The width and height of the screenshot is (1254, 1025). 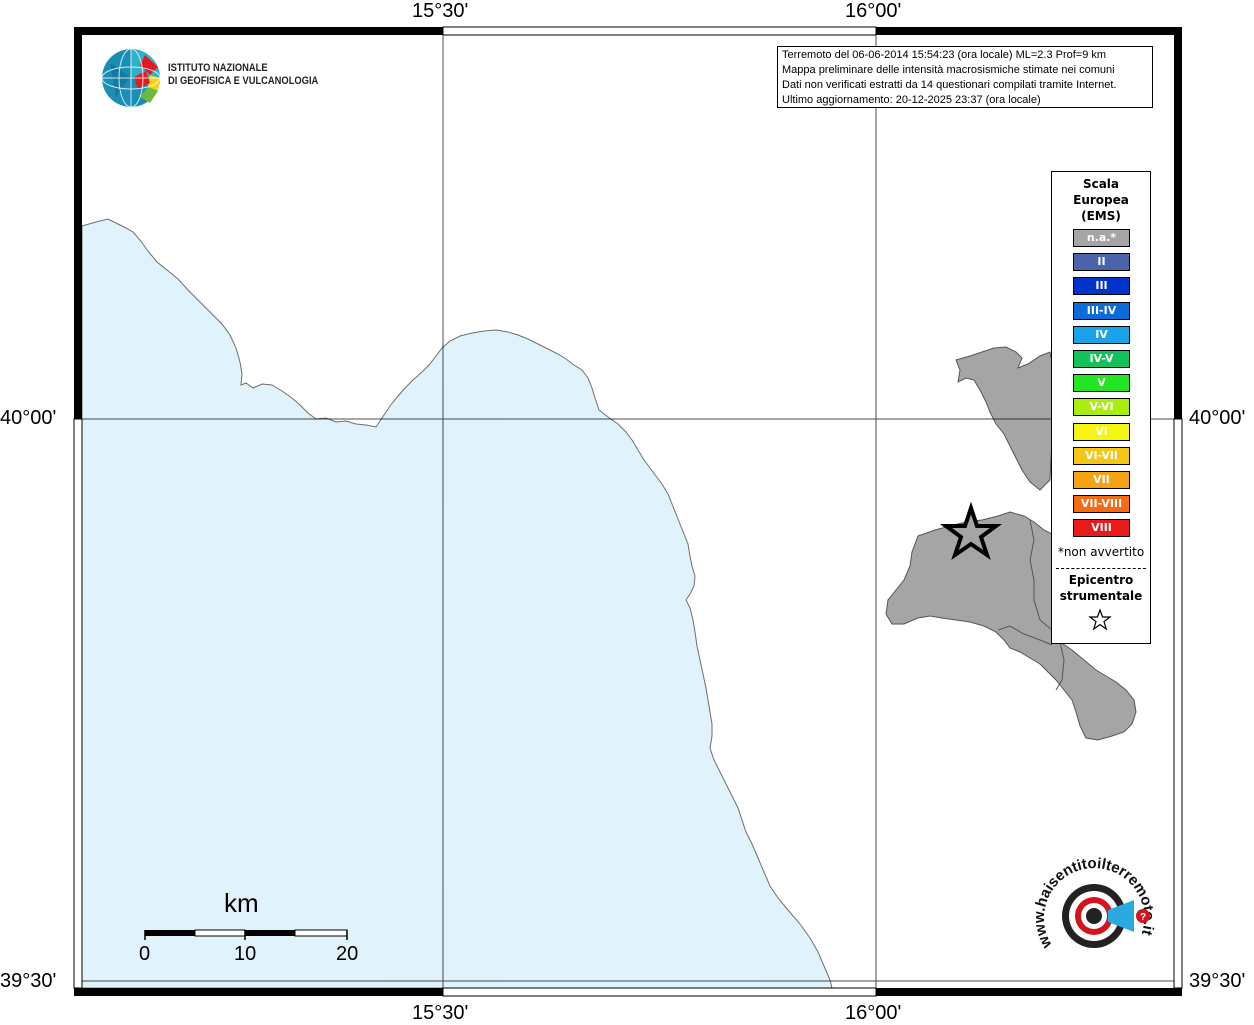 What do you see at coordinates (1101, 480) in the screenshot?
I see `legend-item: VII` at bounding box center [1101, 480].